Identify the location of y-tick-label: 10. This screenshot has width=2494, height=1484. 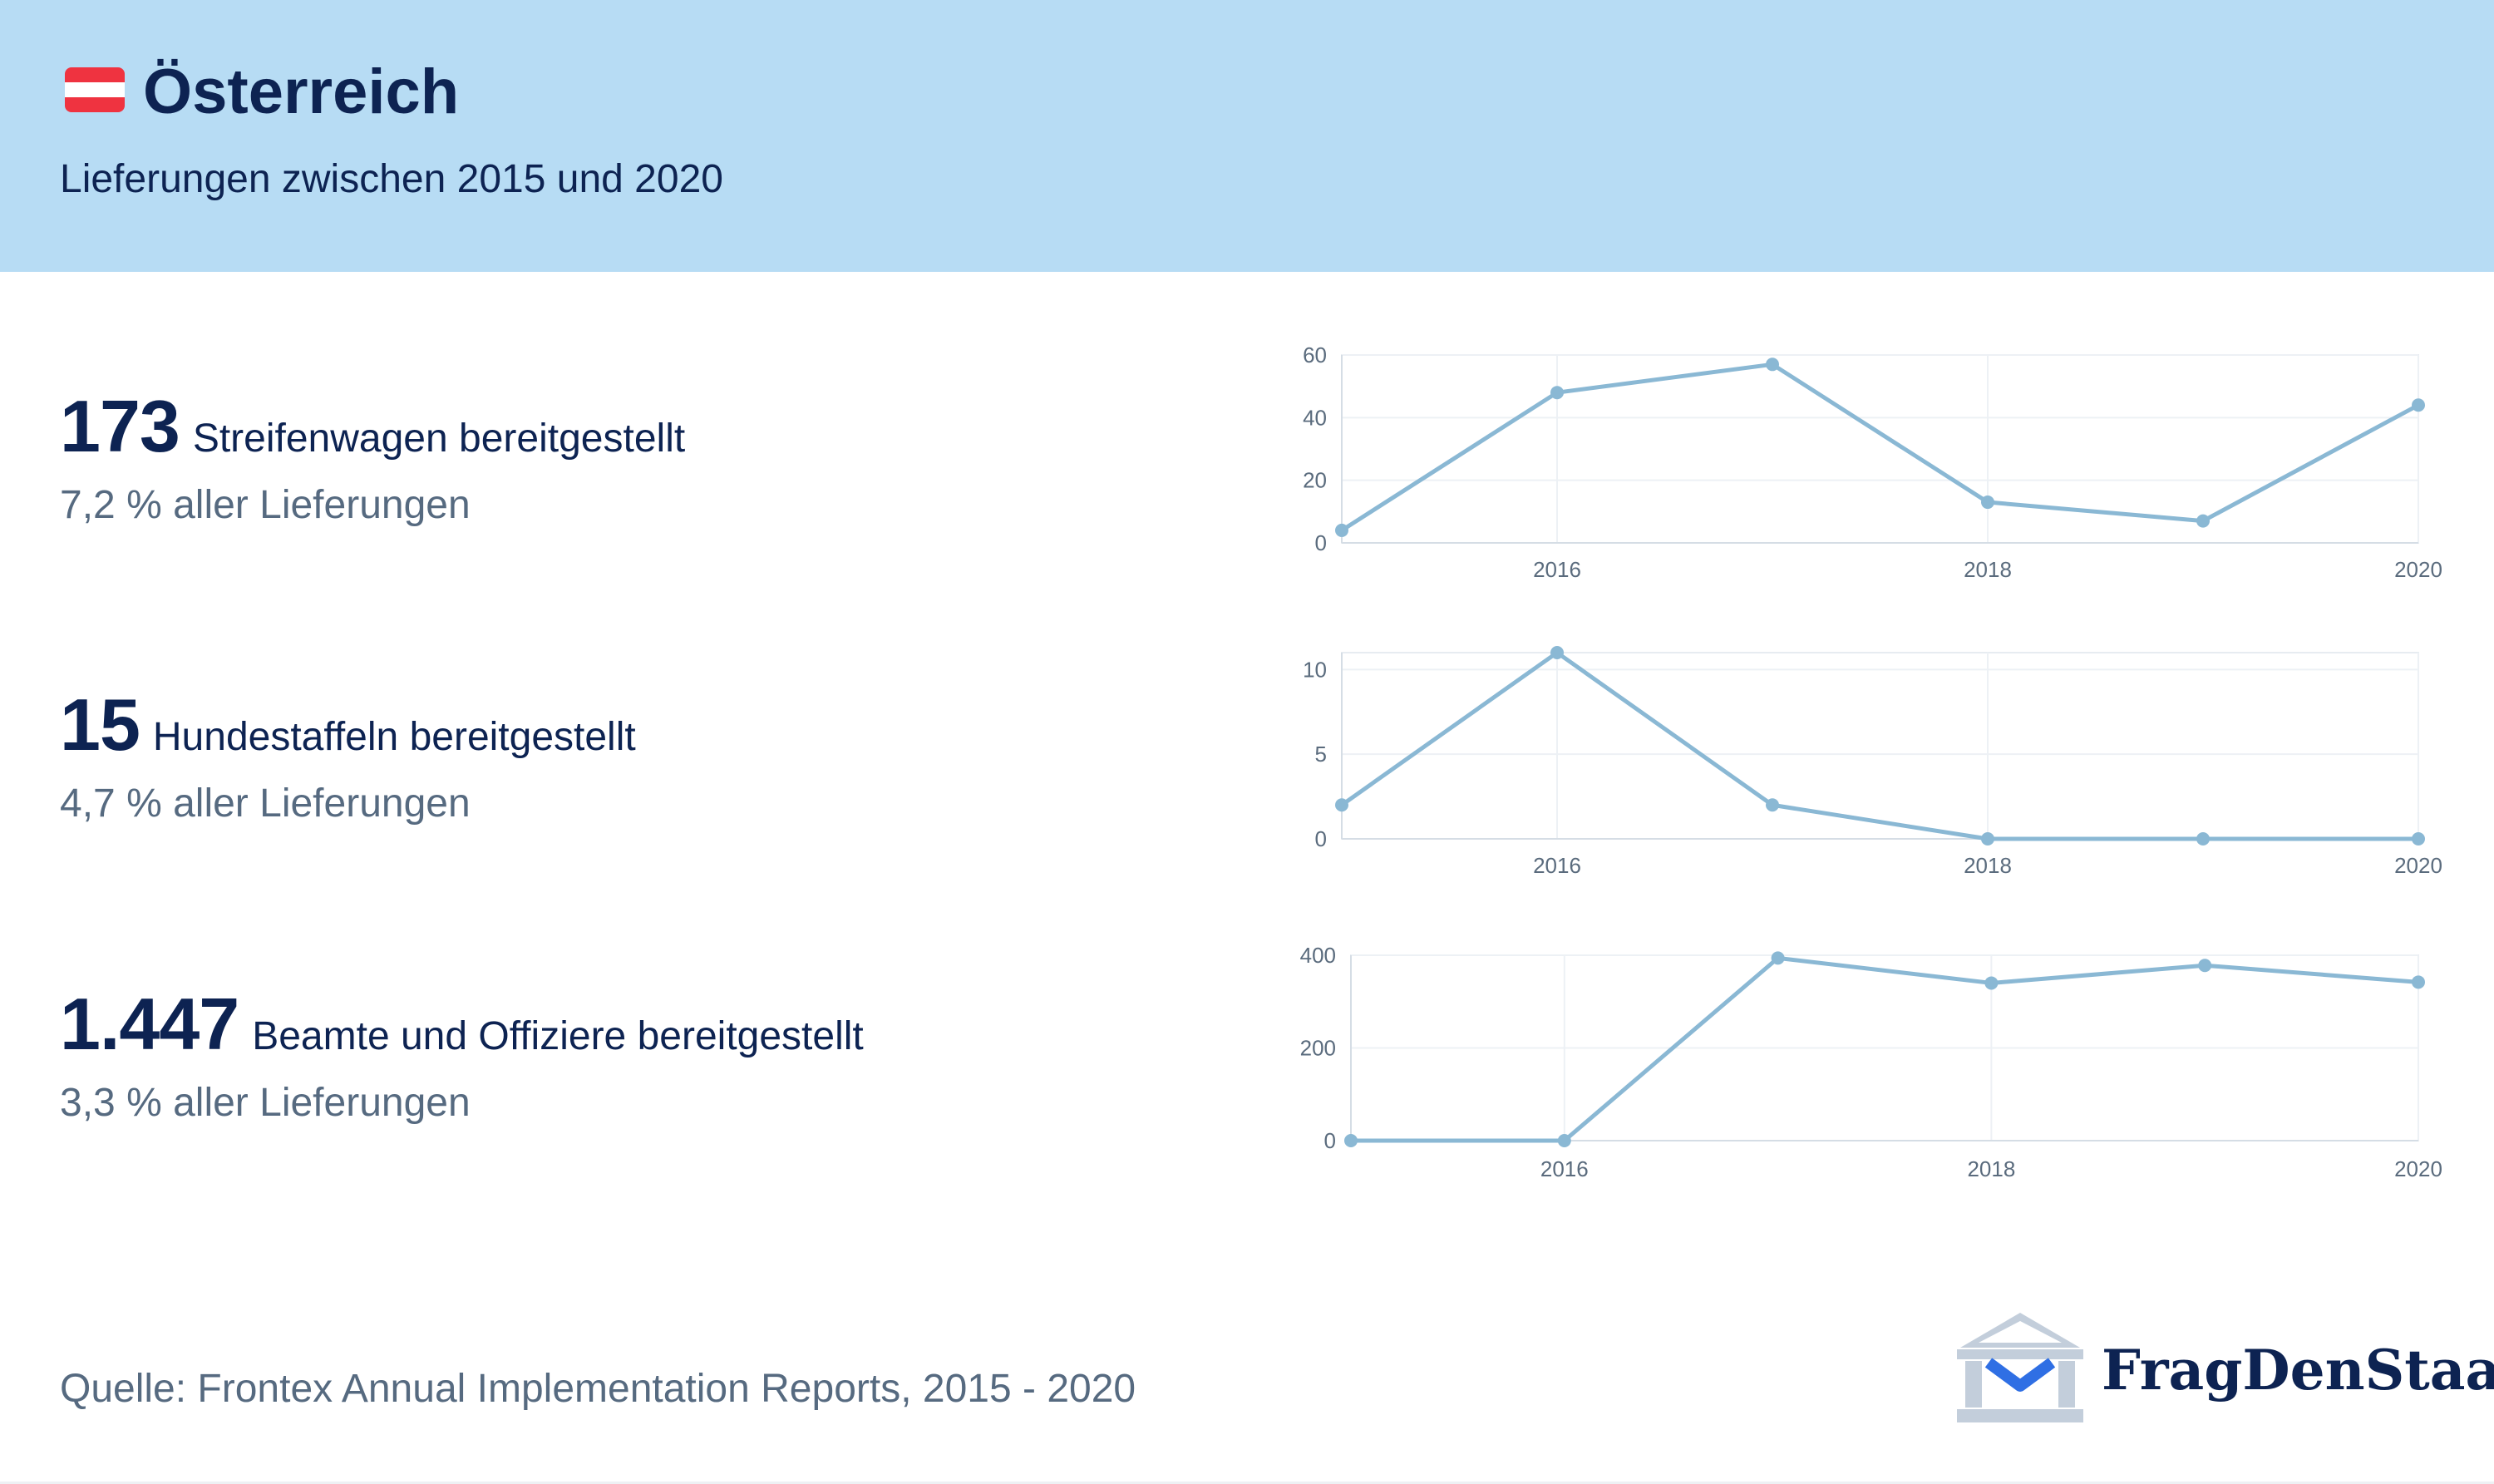
(1315, 669).